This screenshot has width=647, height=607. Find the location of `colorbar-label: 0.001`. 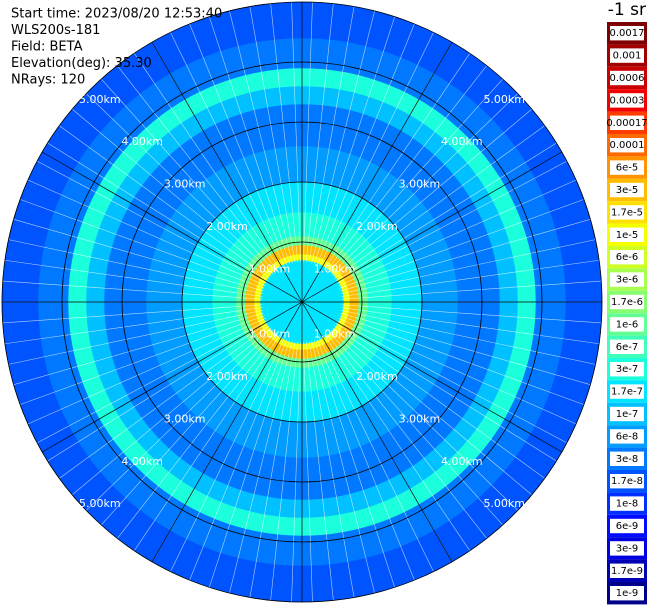

colorbar-label: 0.001 is located at coordinates (627, 56).